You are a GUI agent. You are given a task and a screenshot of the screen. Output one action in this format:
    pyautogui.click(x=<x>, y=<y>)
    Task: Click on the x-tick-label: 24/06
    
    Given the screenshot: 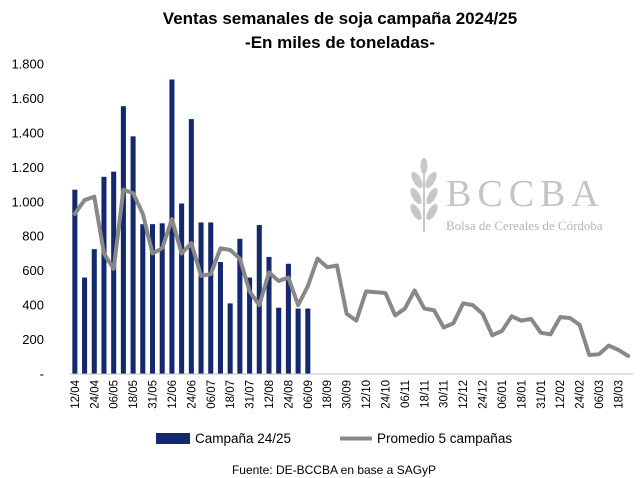 What is the action you would take?
    pyautogui.click(x=192, y=394)
    